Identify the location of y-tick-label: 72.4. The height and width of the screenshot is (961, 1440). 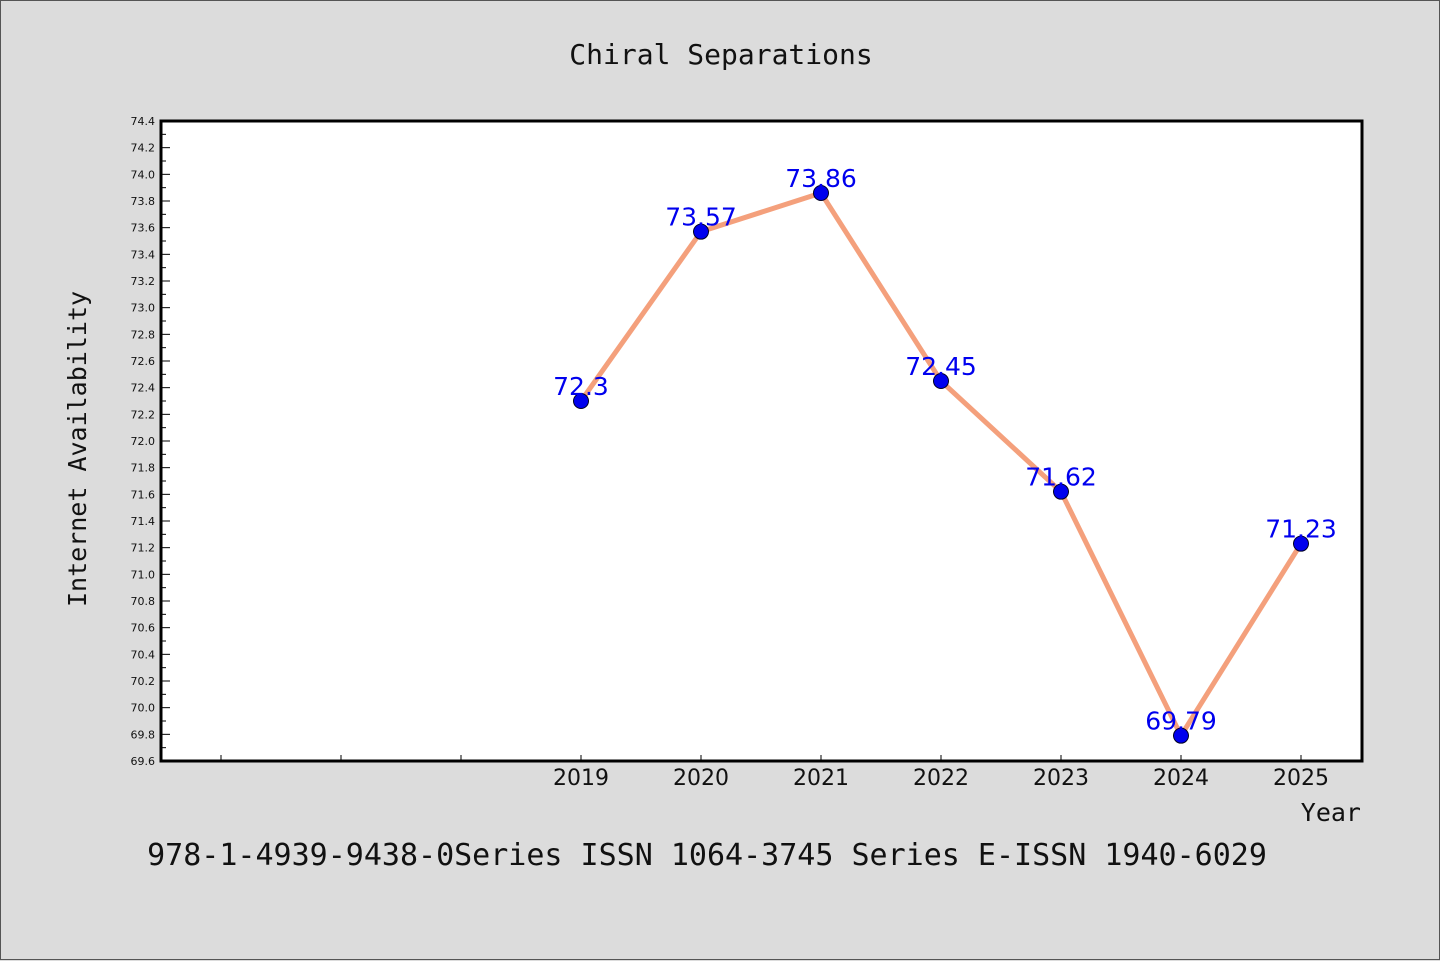
(143, 388).